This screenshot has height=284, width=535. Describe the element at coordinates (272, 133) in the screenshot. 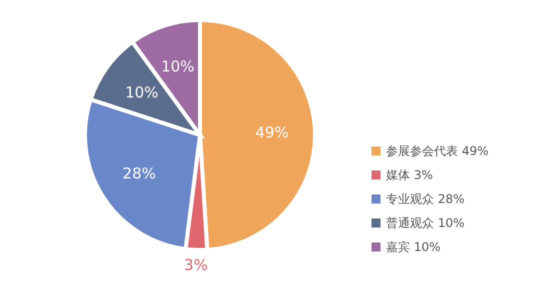

I see `data-label: 49%` at that location.